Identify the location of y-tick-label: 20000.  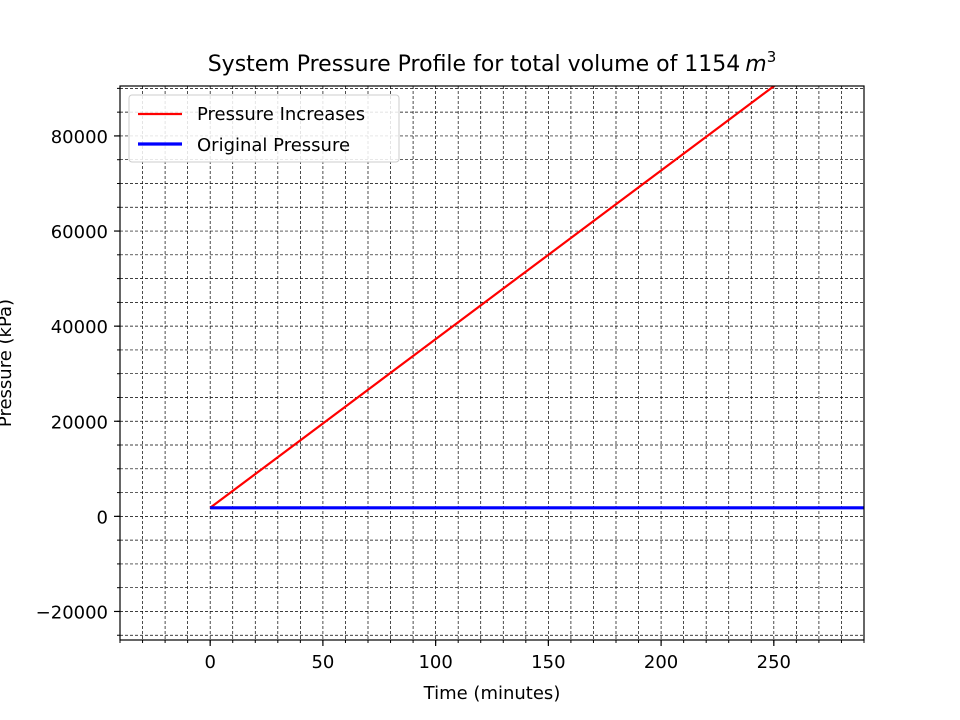
(79, 422).